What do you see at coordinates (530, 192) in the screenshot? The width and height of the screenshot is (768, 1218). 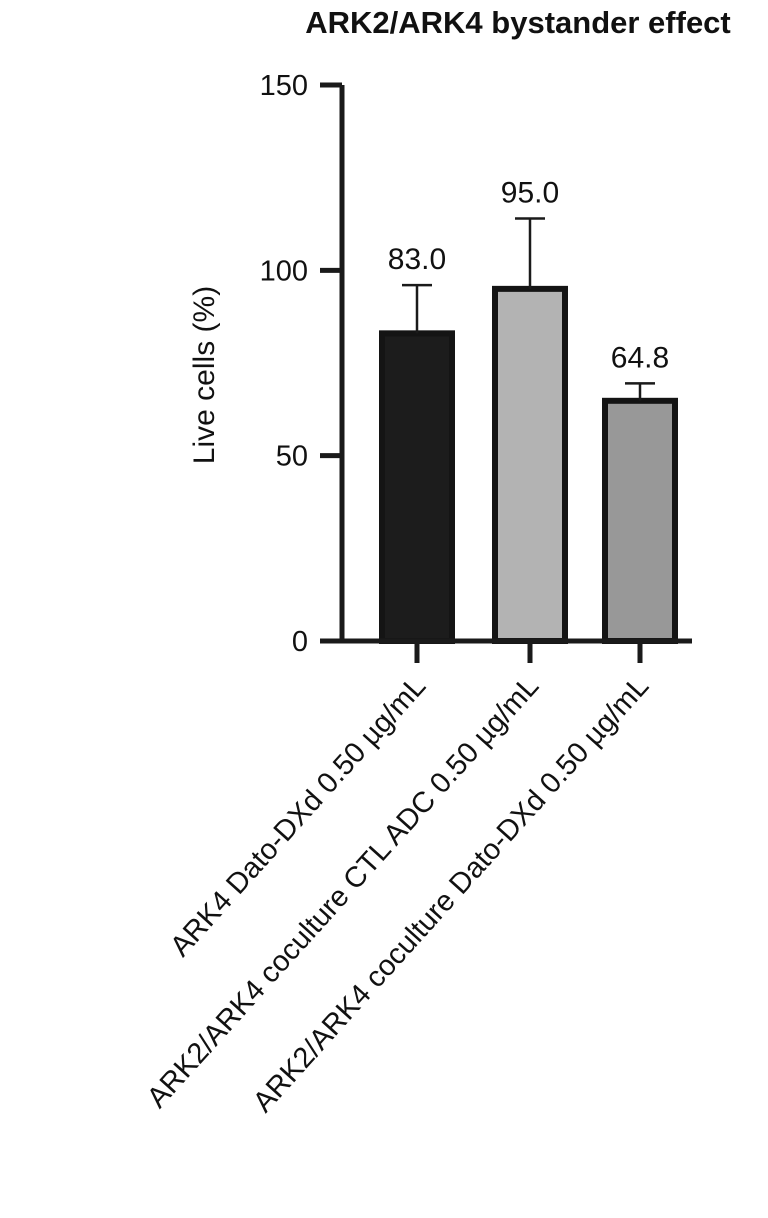 I see `value-label-2: 95.0` at bounding box center [530, 192].